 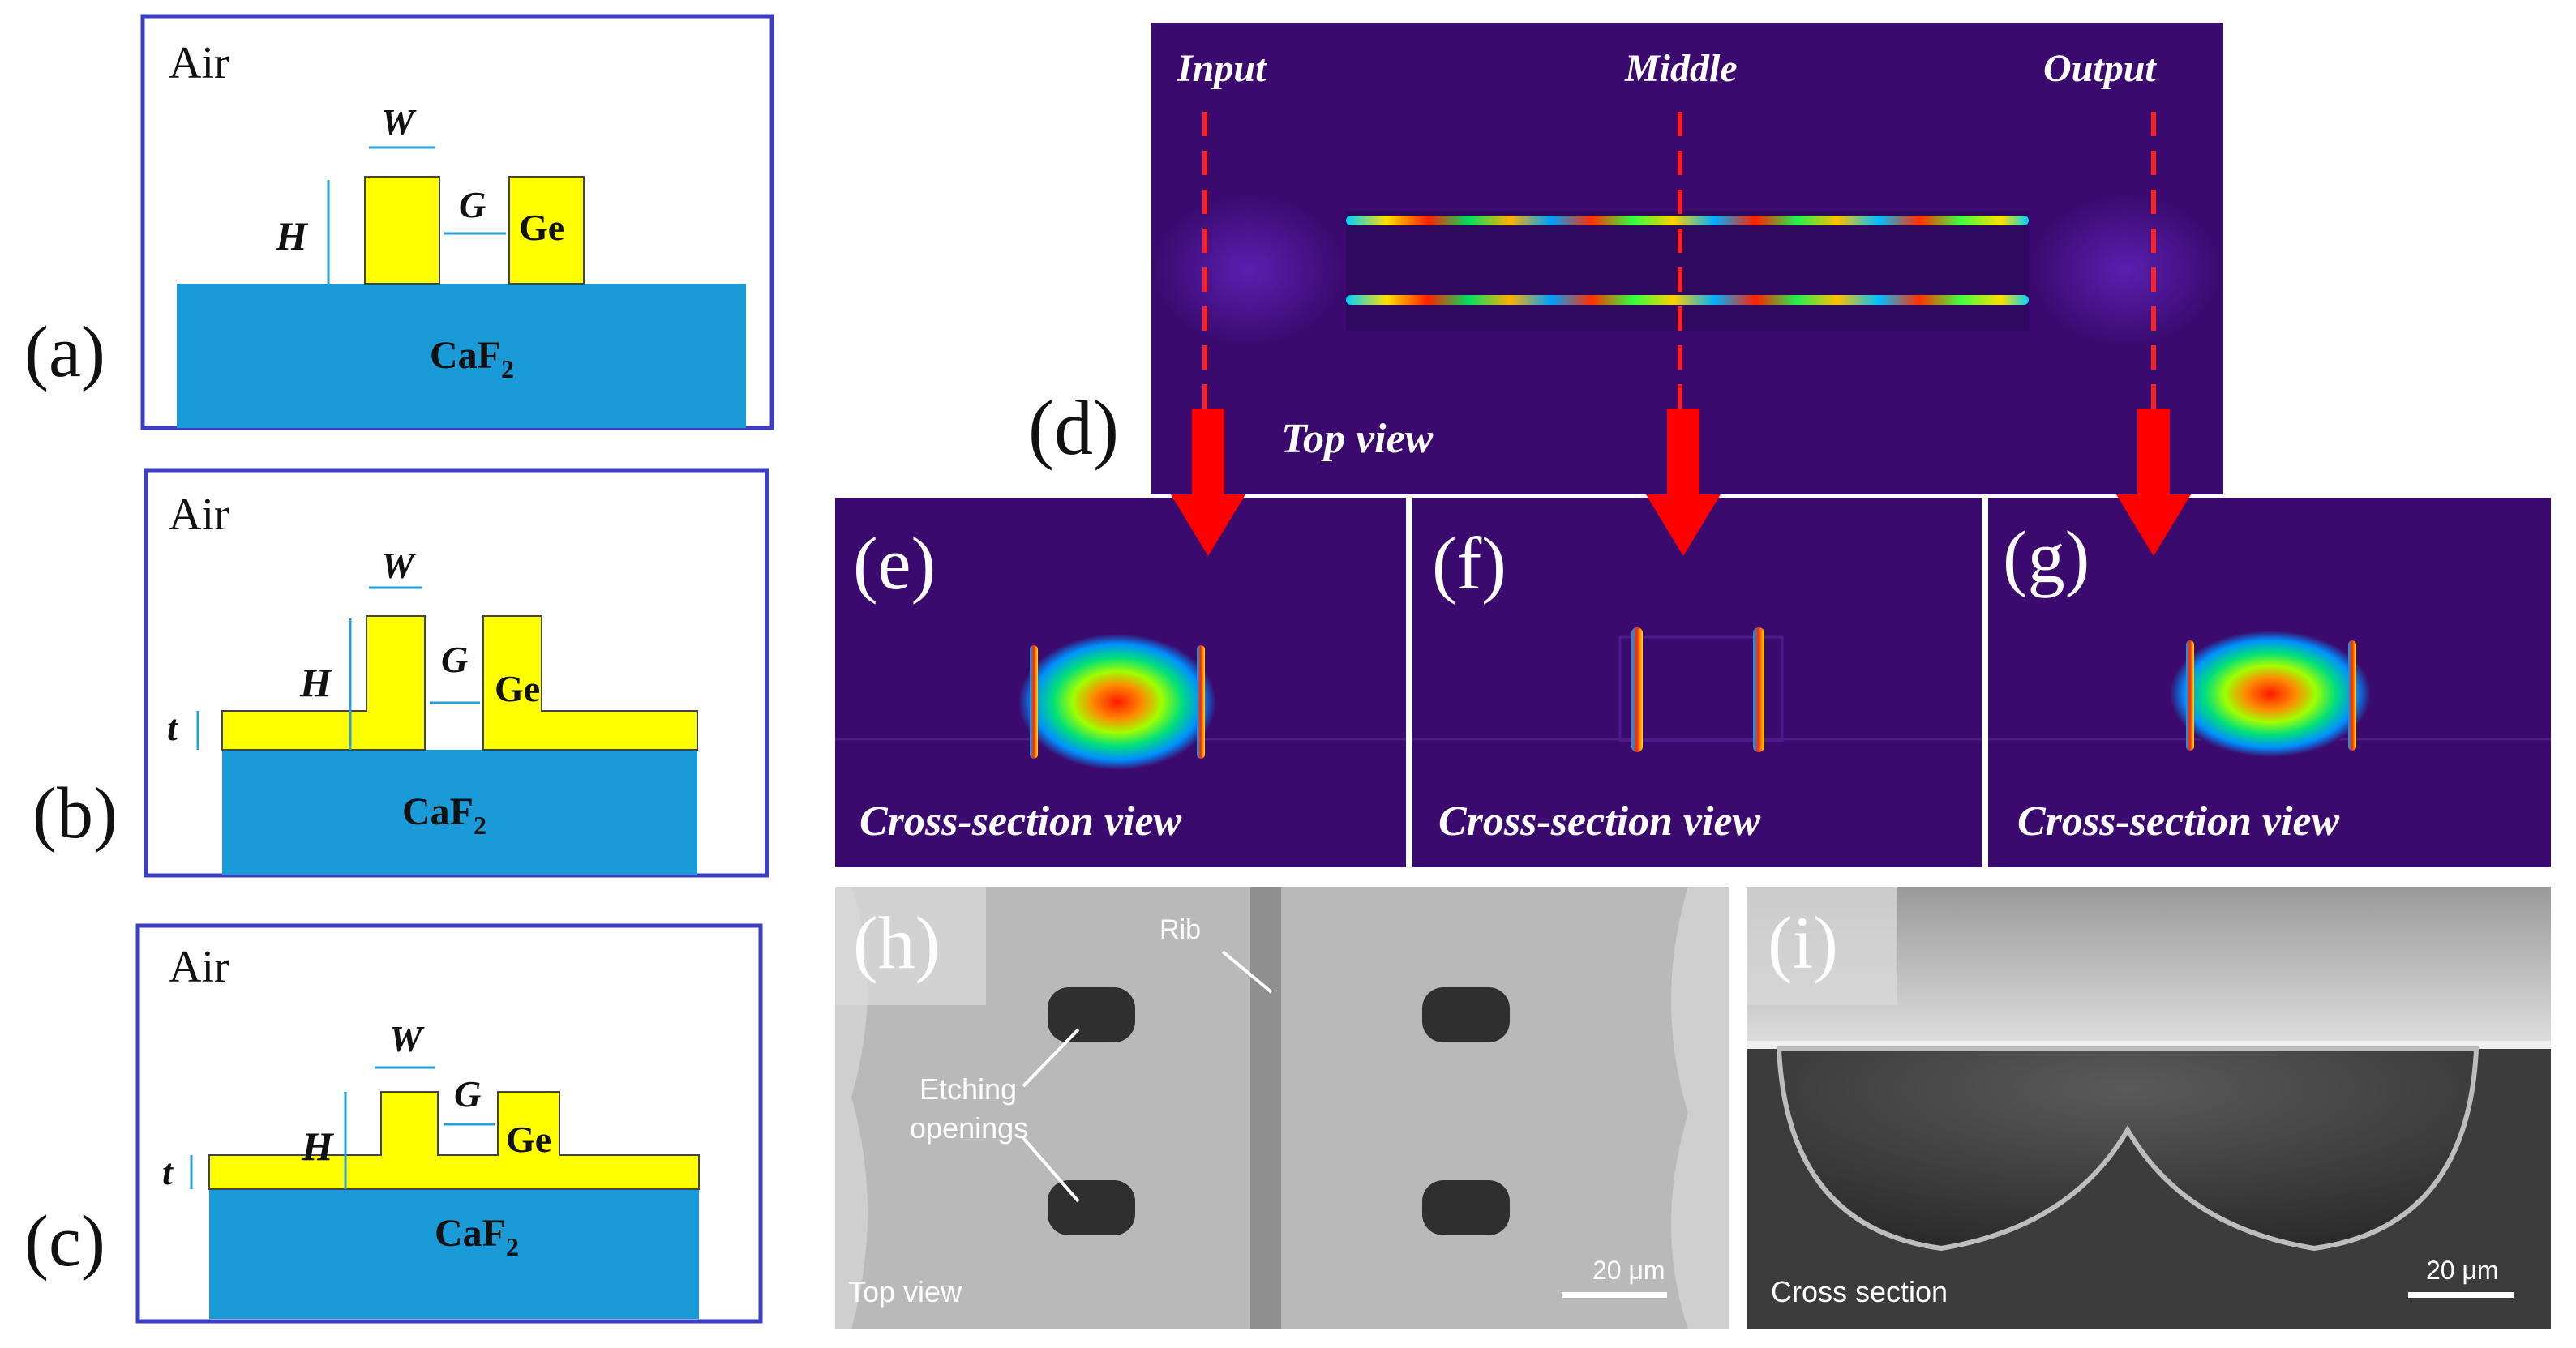 I want to click on panel-c: Air W H G Ge t CaF2 (c), so click(x=393, y=1123).